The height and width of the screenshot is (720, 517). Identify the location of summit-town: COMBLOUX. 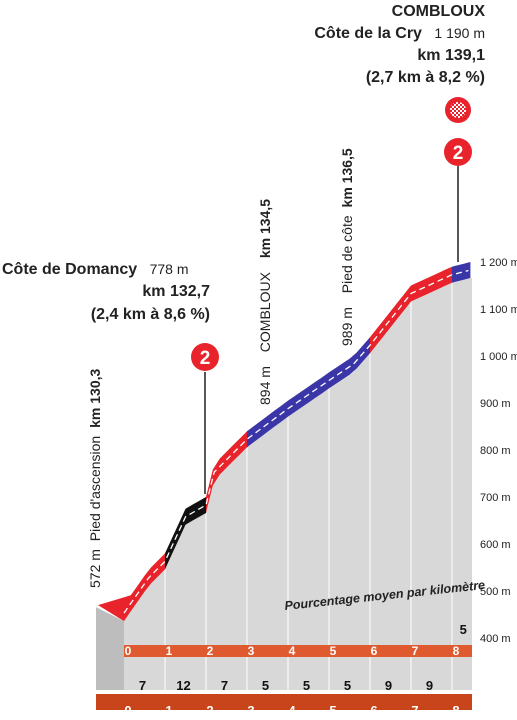
(439, 11).